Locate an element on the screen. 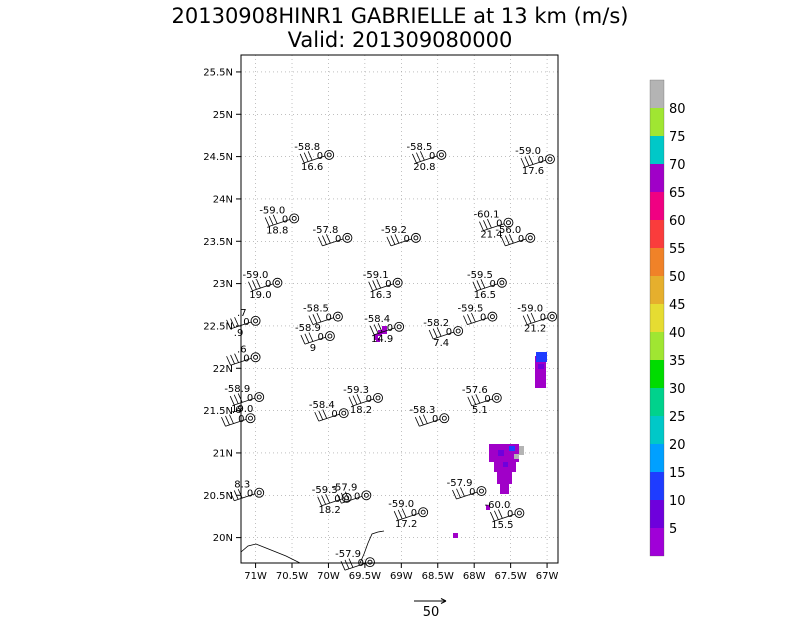 This screenshot has height=618, width=800. station-temperature: -58.5 is located at coordinates (420, 147).